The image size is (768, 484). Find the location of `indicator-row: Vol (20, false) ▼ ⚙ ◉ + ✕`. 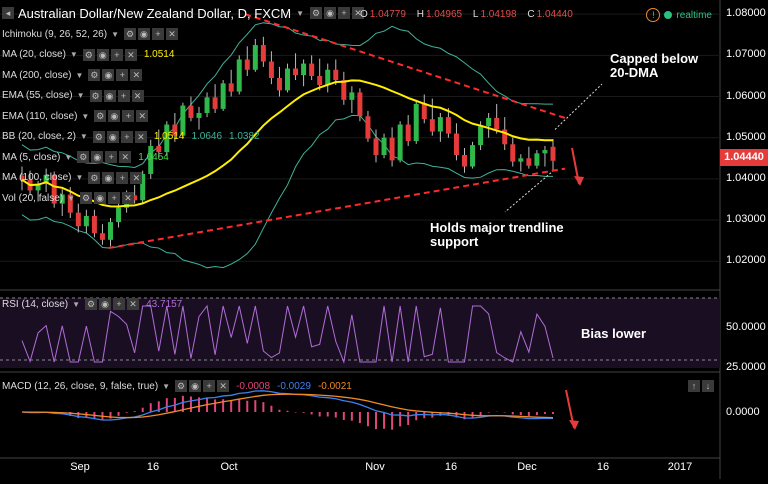

indicator-row: Vol (20, false) ▼ ⚙ ◉ + ✕ is located at coordinates (68, 198).